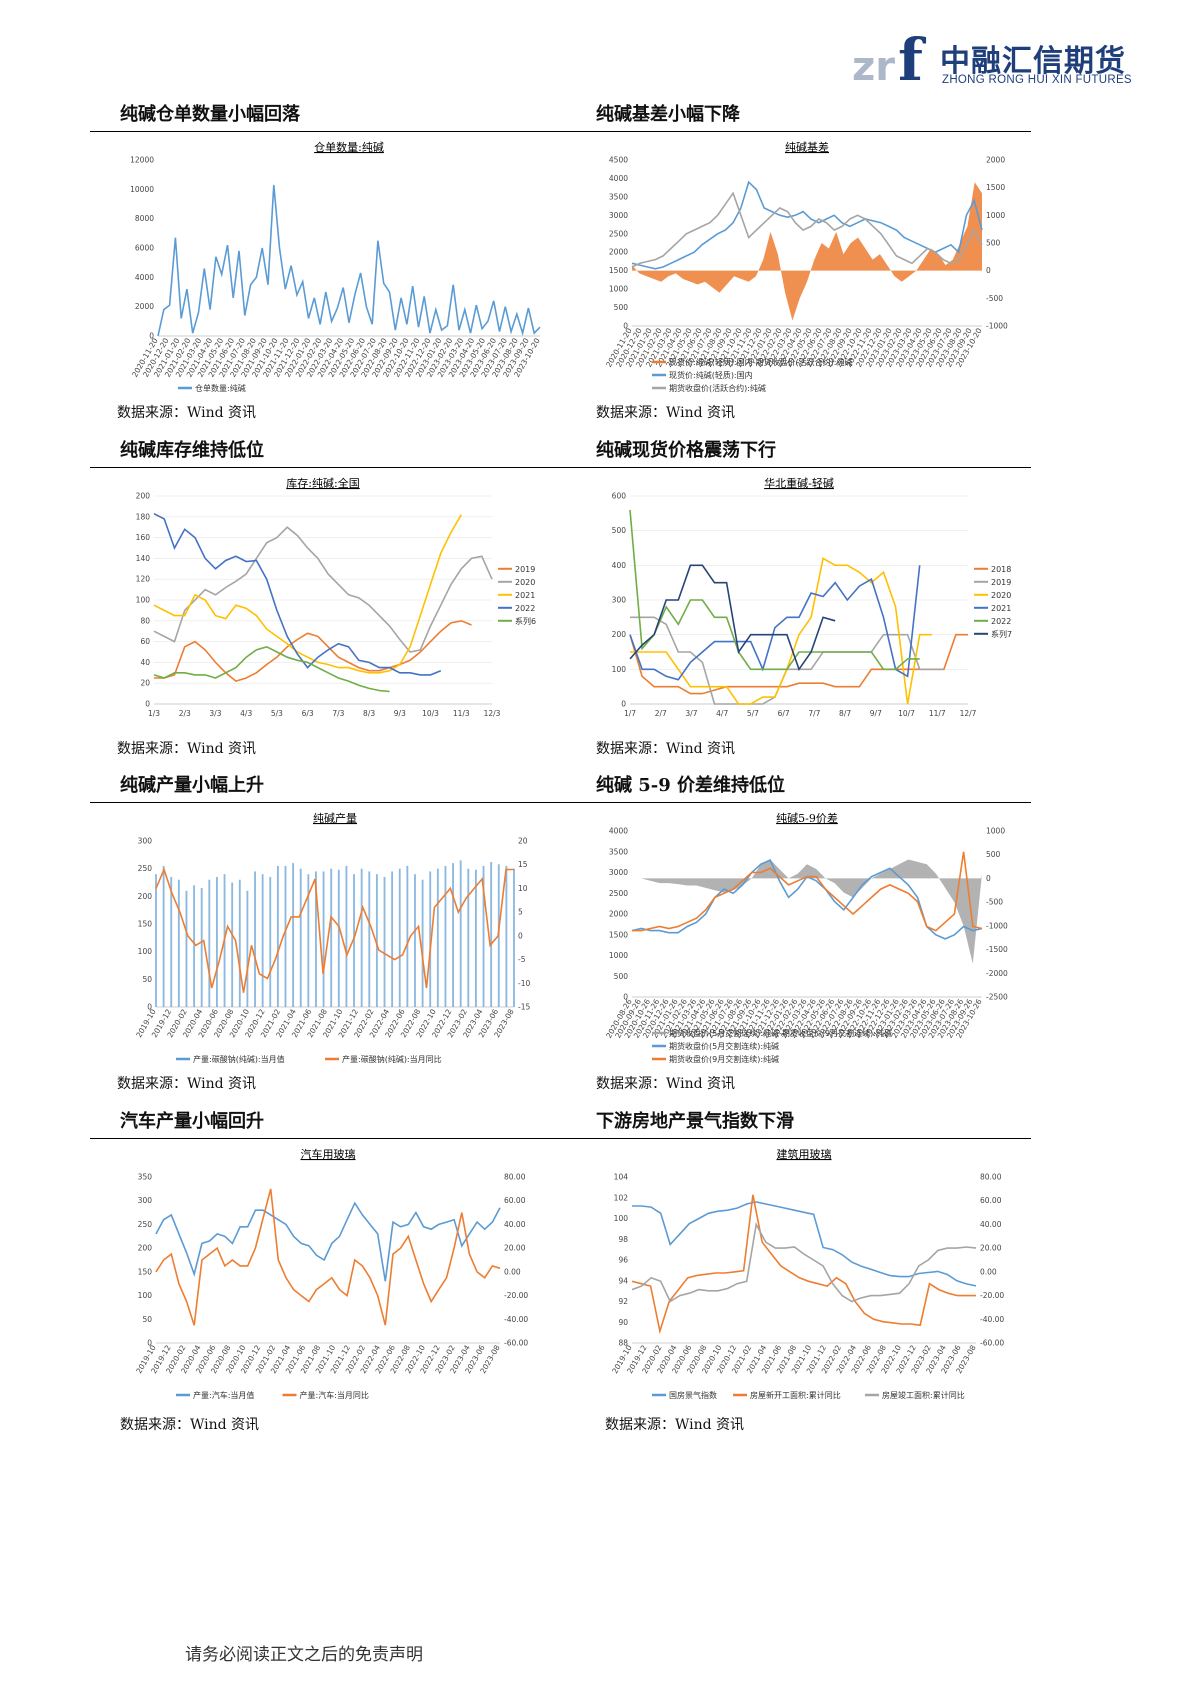 This screenshot has width=1190, height=1683. What do you see at coordinates (780, 1033) in the screenshot?
I see `legend-label: 期货收盘价(5月交割连续):纯碱-期货收盘价(9月交割连续):纯碱` at bounding box center [780, 1033].